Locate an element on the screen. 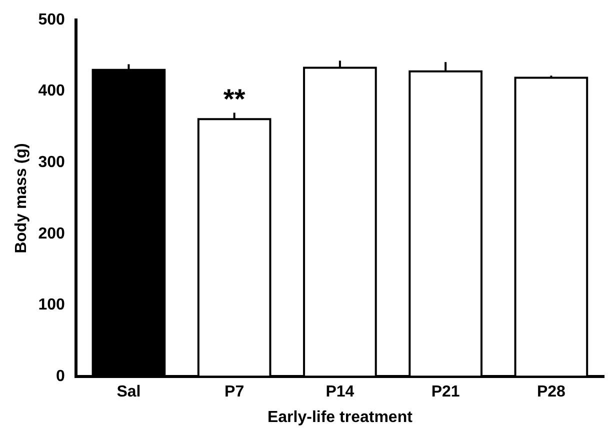 This screenshot has height=431, width=614. x-tick-label: P21 is located at coordinates (445, 392).